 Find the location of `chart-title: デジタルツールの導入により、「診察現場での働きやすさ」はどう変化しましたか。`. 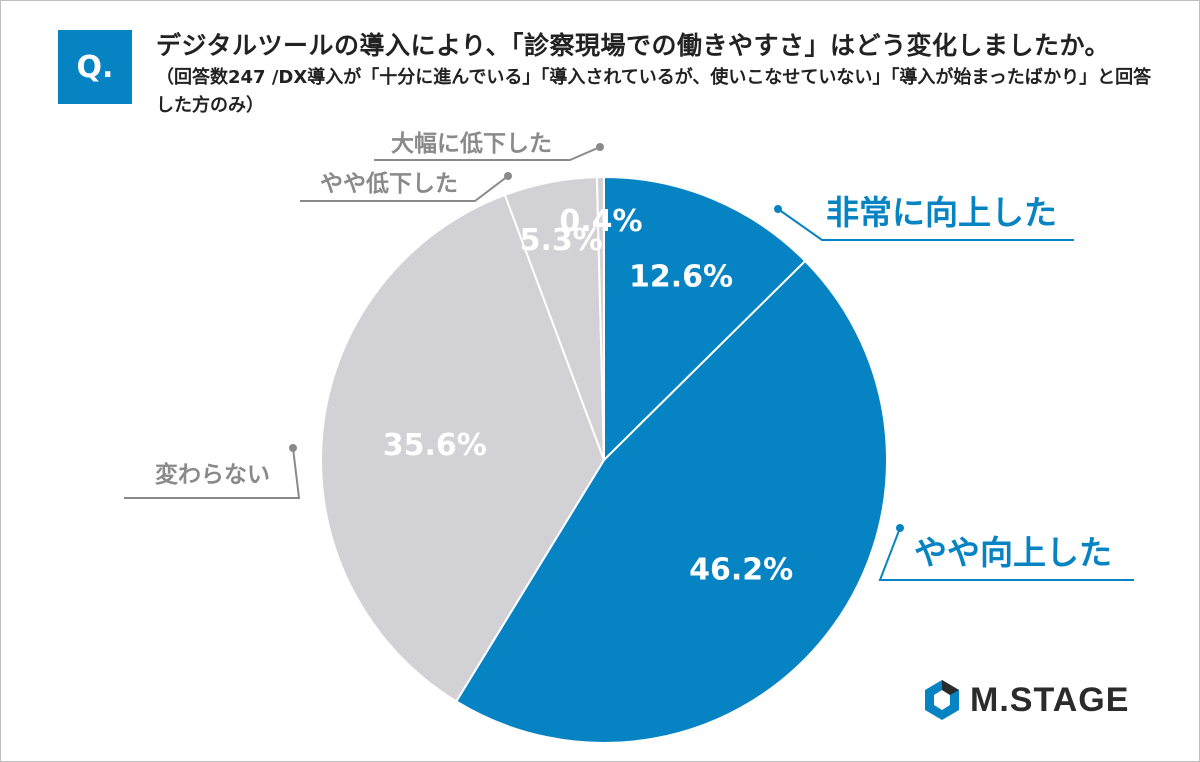

chart-title: デジタルツールの導入により、「診察現場での働きやすさ」はどう変化しましたか。 is located at coordinates (633, 45).